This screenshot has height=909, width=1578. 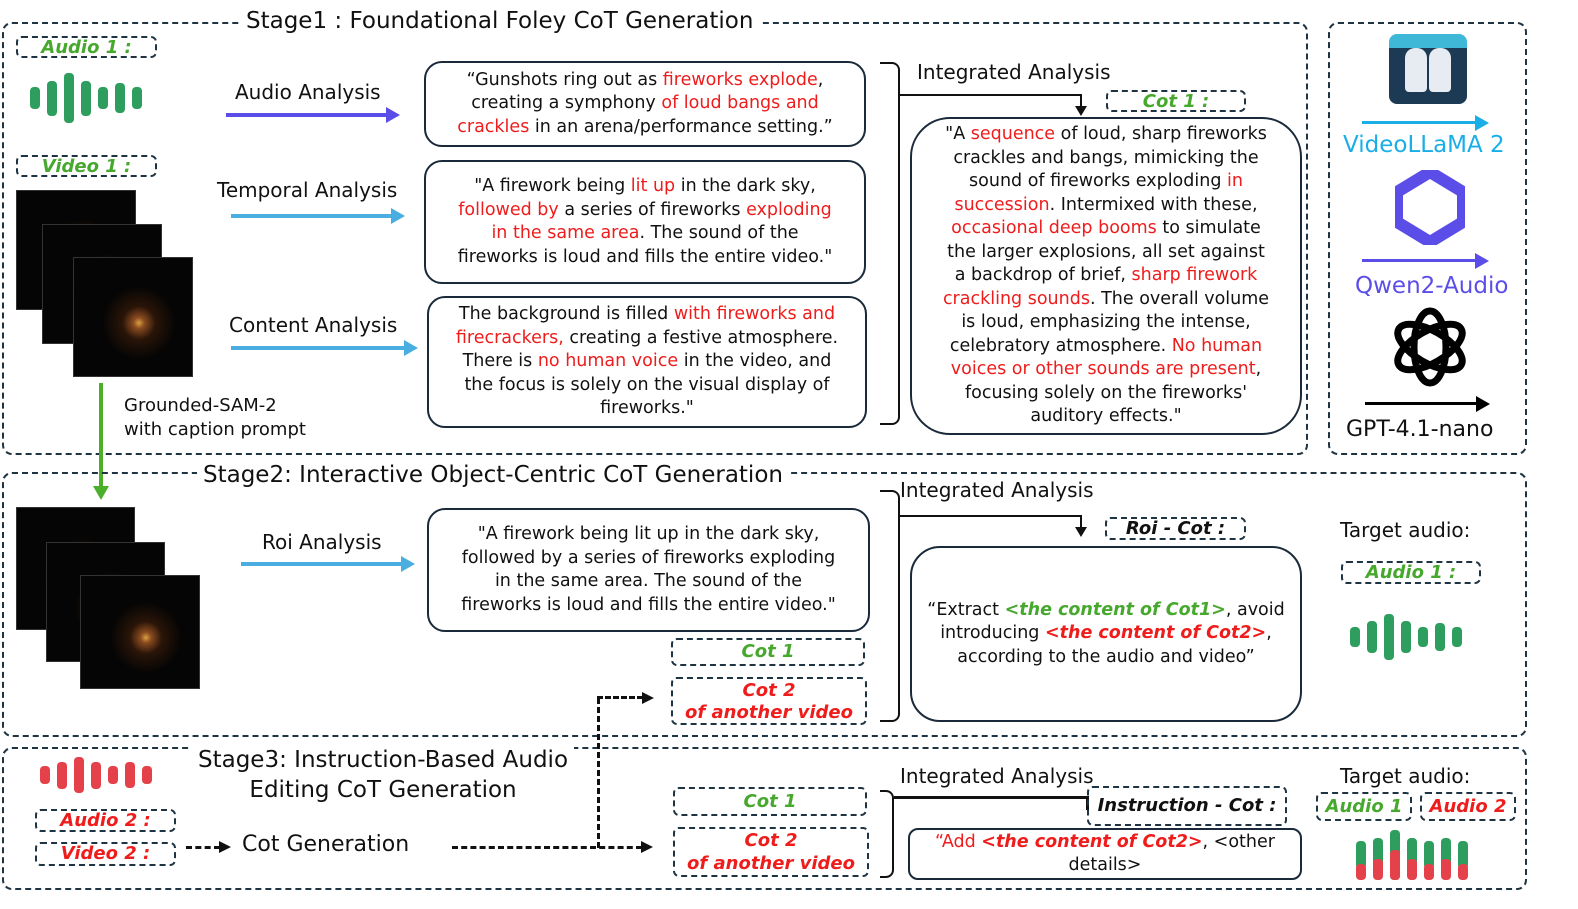 I want to click on model-name: GPT-4.1-nano, so click(x=1420, y=429).